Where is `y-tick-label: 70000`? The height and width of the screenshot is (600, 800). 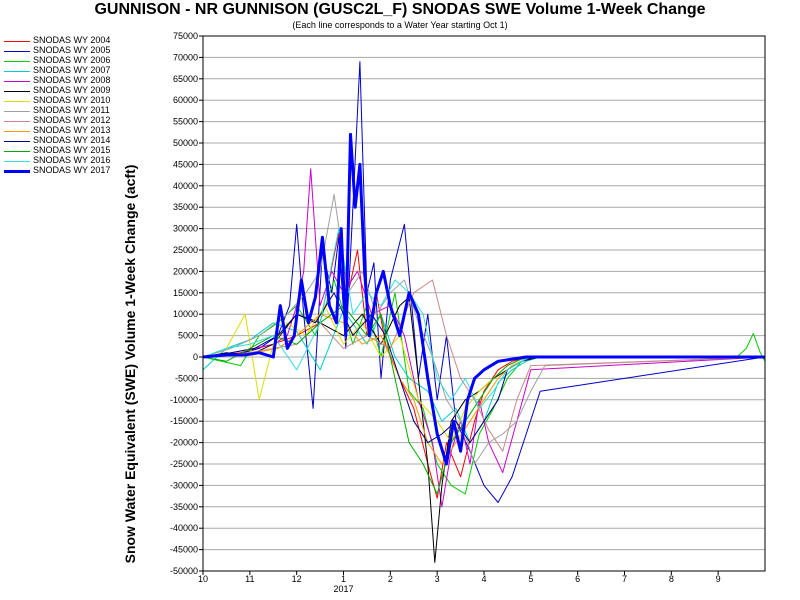
y-tick-label: 70000 is located at coordinates (185, 57).